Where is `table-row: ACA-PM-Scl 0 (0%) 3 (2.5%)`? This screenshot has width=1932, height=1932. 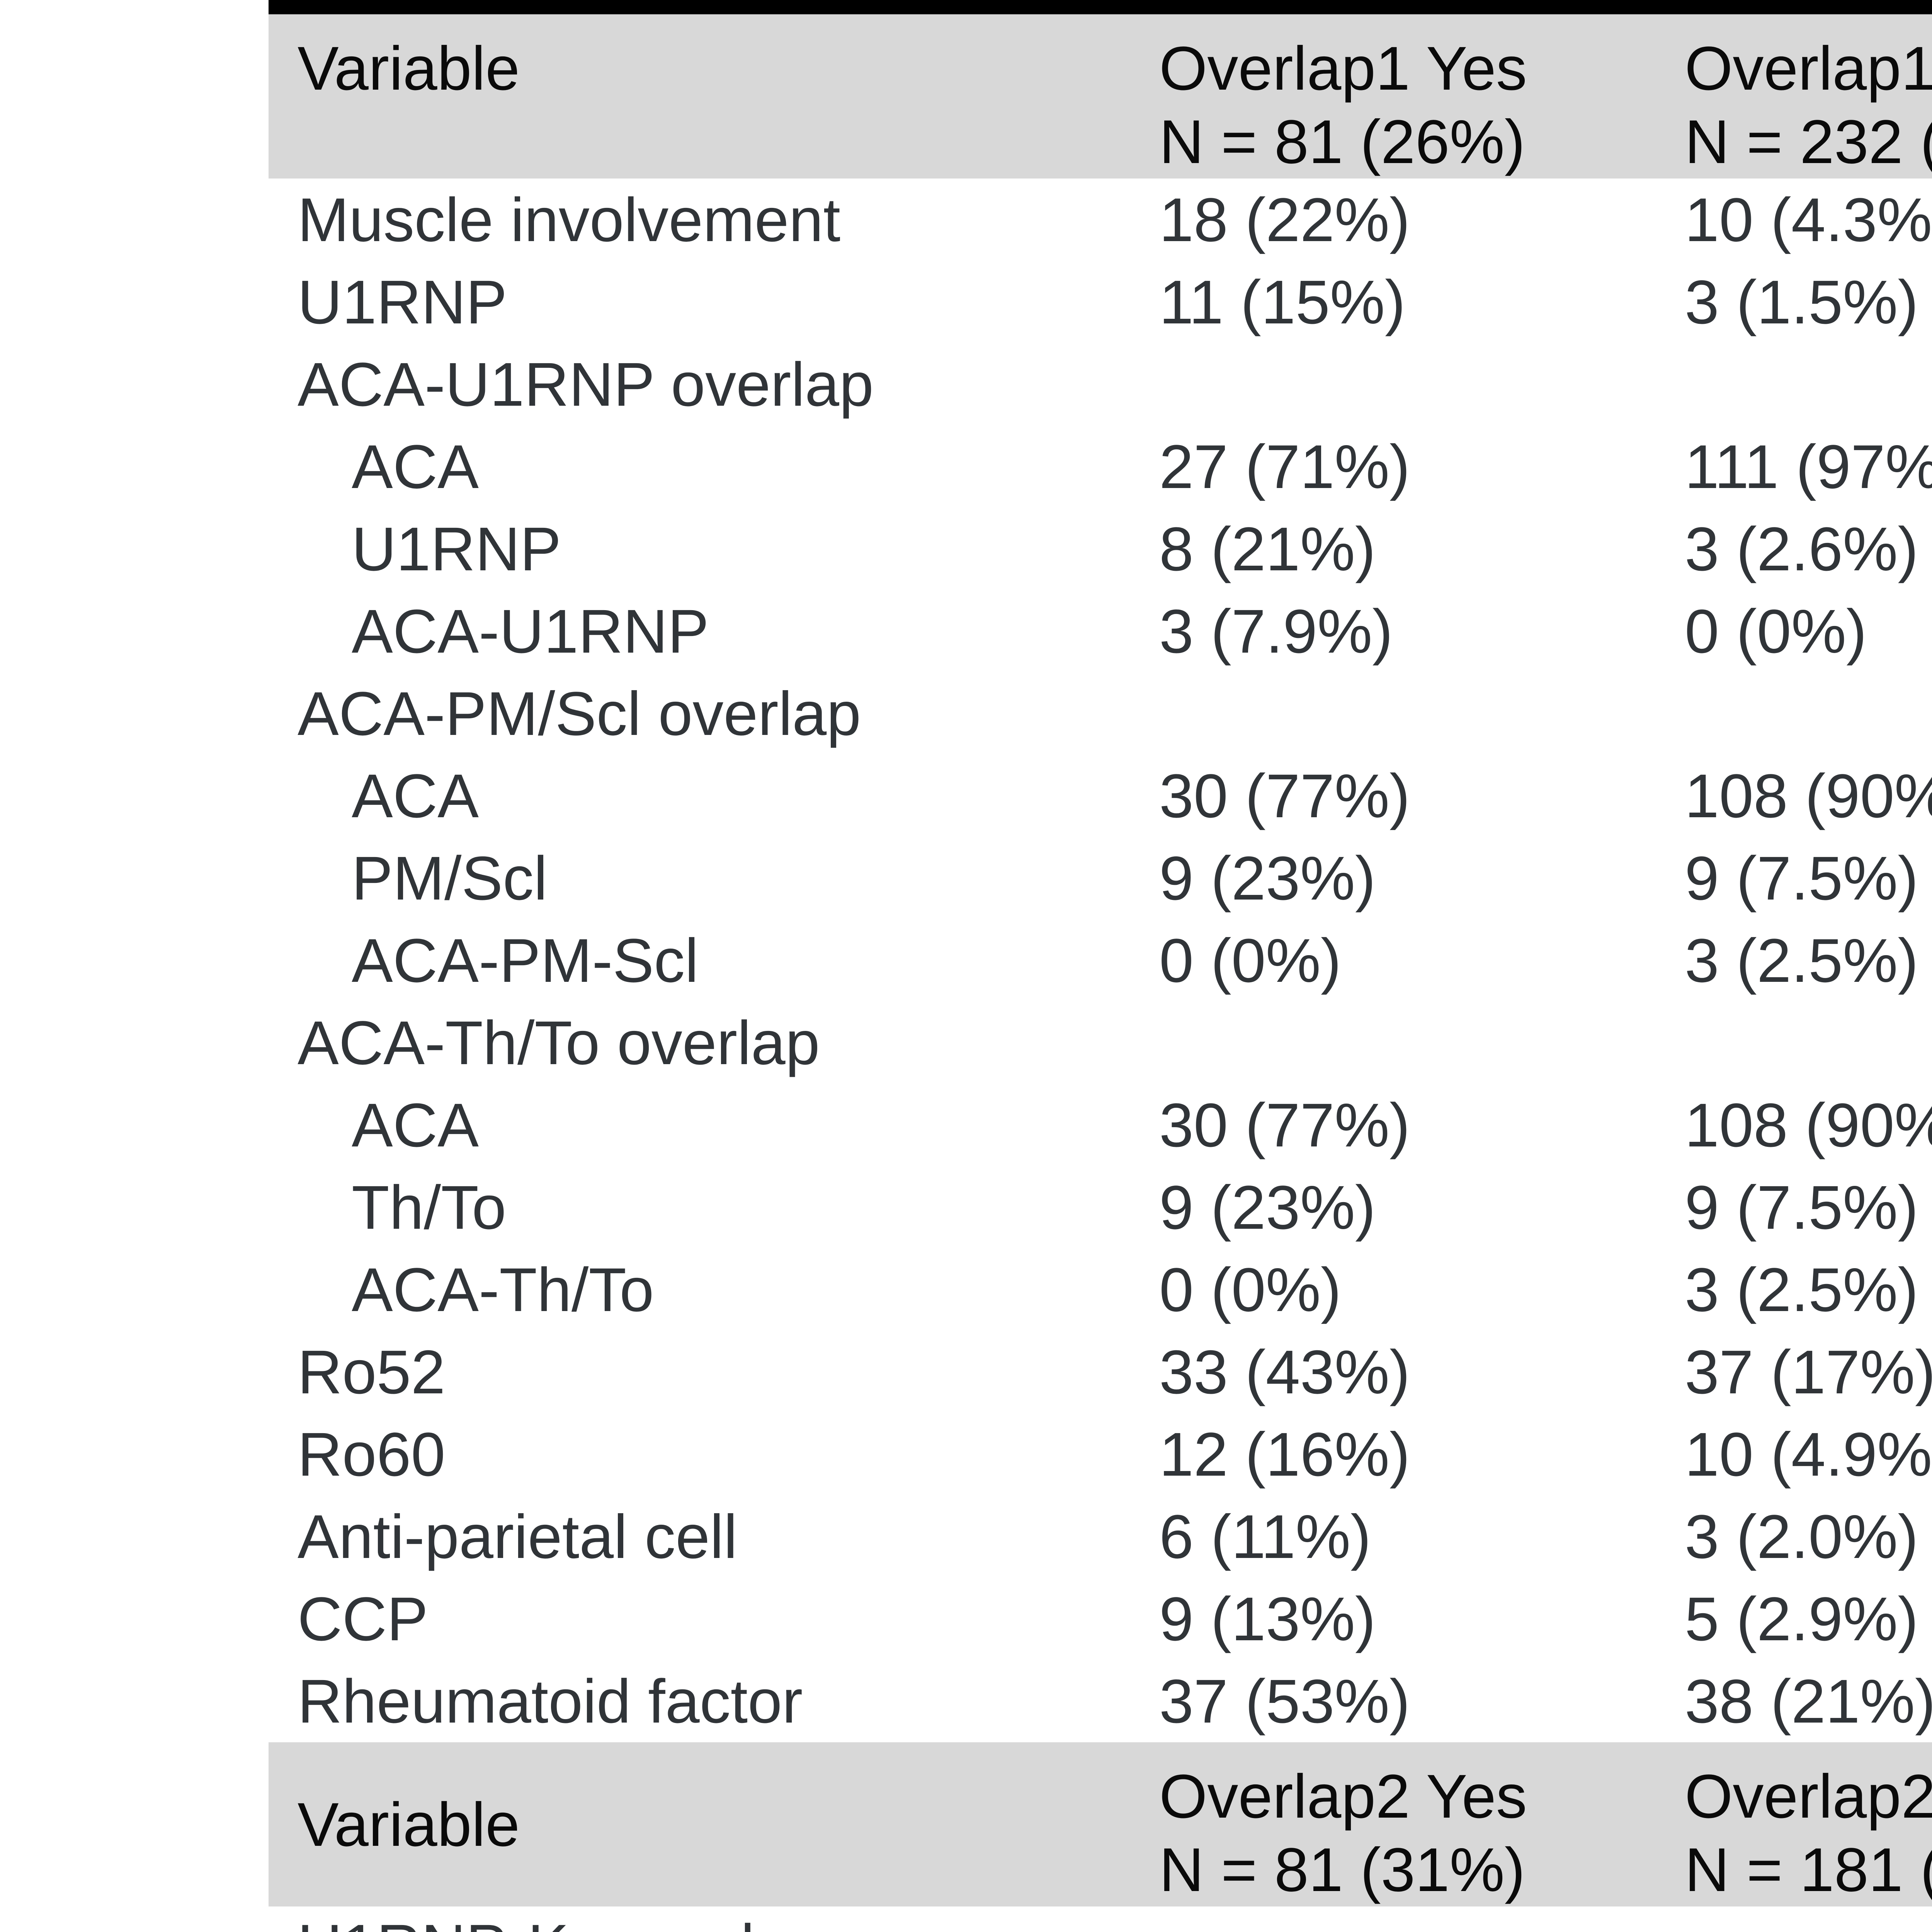 table-row: ACA-PM-Scl 0 (0%) 3 (2.5%) is located at coordinates (1100, 961).